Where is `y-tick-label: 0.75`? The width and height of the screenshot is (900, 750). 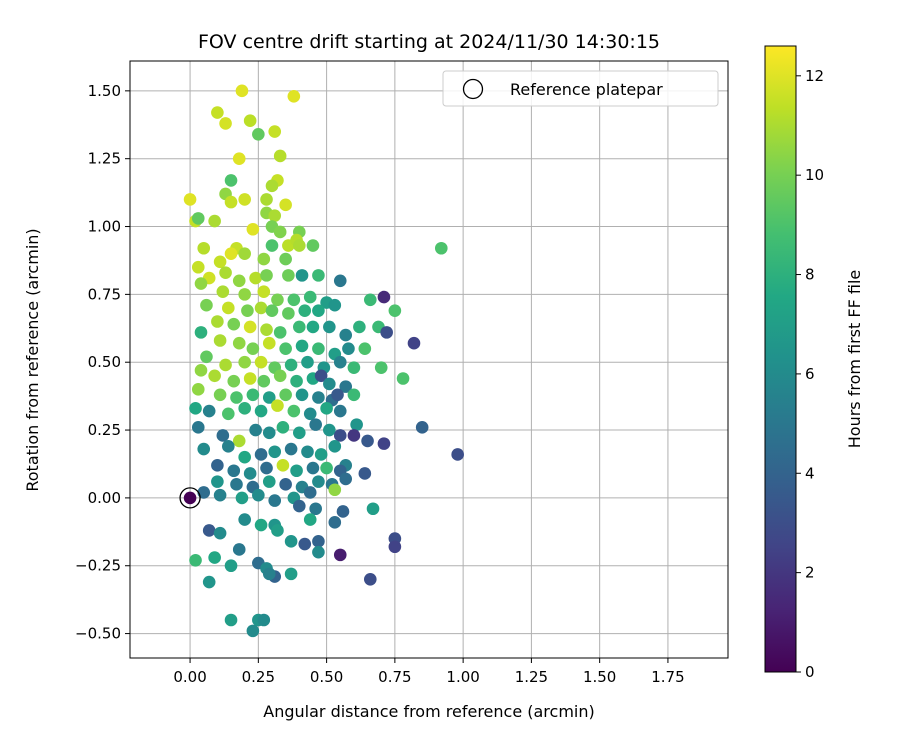 y-tick-label: 0.75 is located at coordinates (104, 294).